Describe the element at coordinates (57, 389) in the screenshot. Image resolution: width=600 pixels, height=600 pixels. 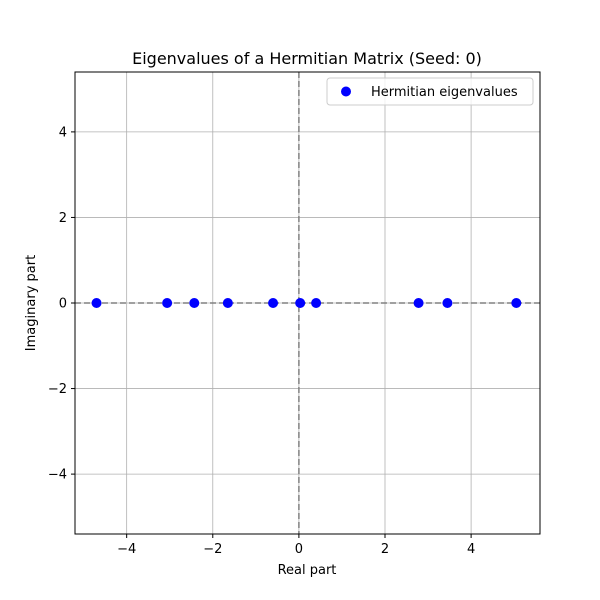
I see `y-tick-label: −2` at that location.